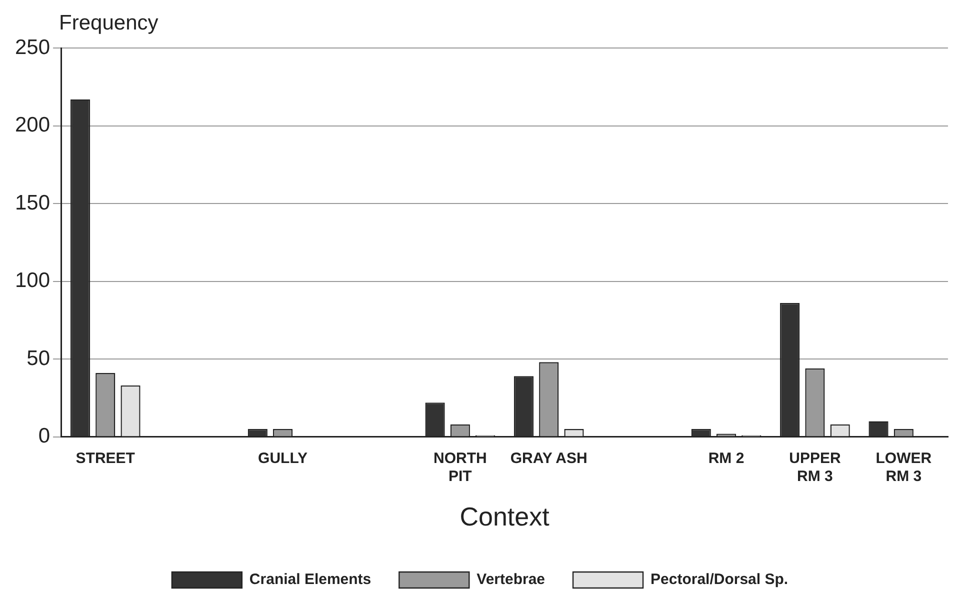  What do you see at coordinates (32, 280) in the screenshot?
I see `y-tick-label: 100` at bounding box center [32, 280].